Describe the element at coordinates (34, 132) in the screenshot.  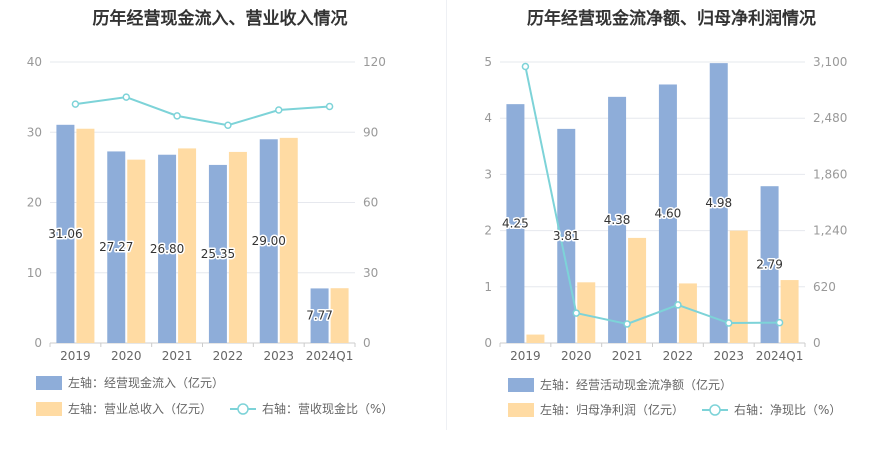
I see `y-left-tick-label: 30` at that location.